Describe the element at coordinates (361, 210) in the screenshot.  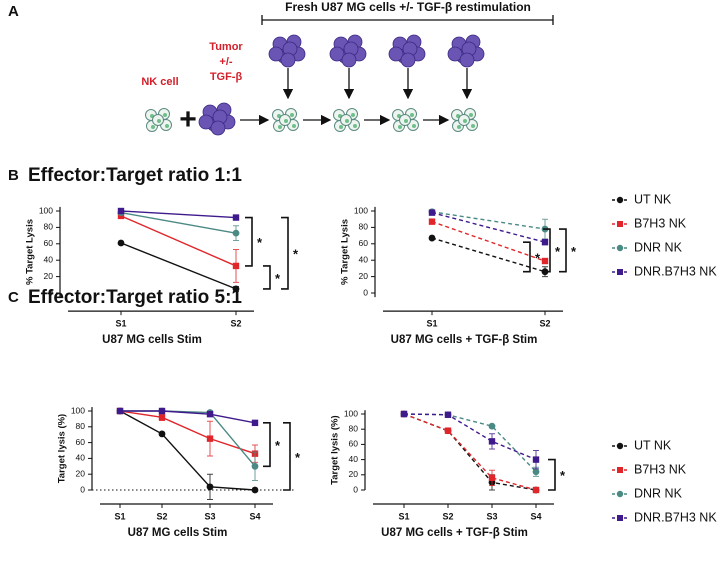
I see `y-tick-label: 100` at that location.